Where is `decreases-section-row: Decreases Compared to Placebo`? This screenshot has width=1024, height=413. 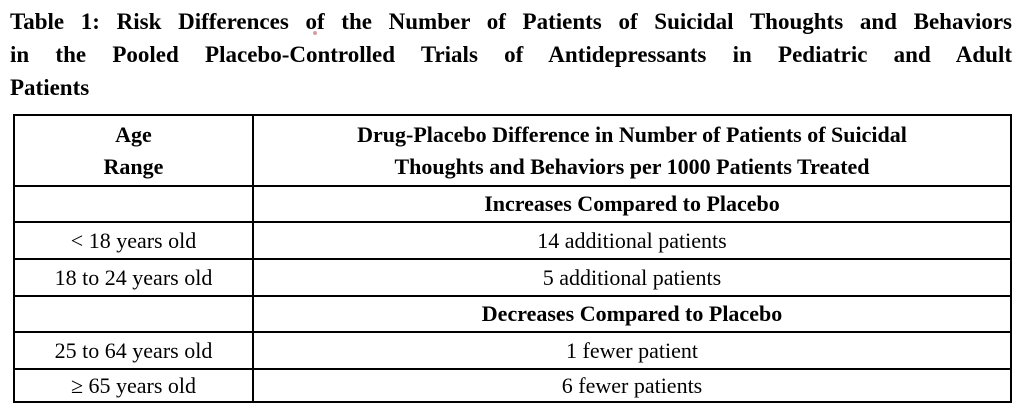
decreases-section-row: Decreases Compared to Placebo is located at coordinates (512, 314).